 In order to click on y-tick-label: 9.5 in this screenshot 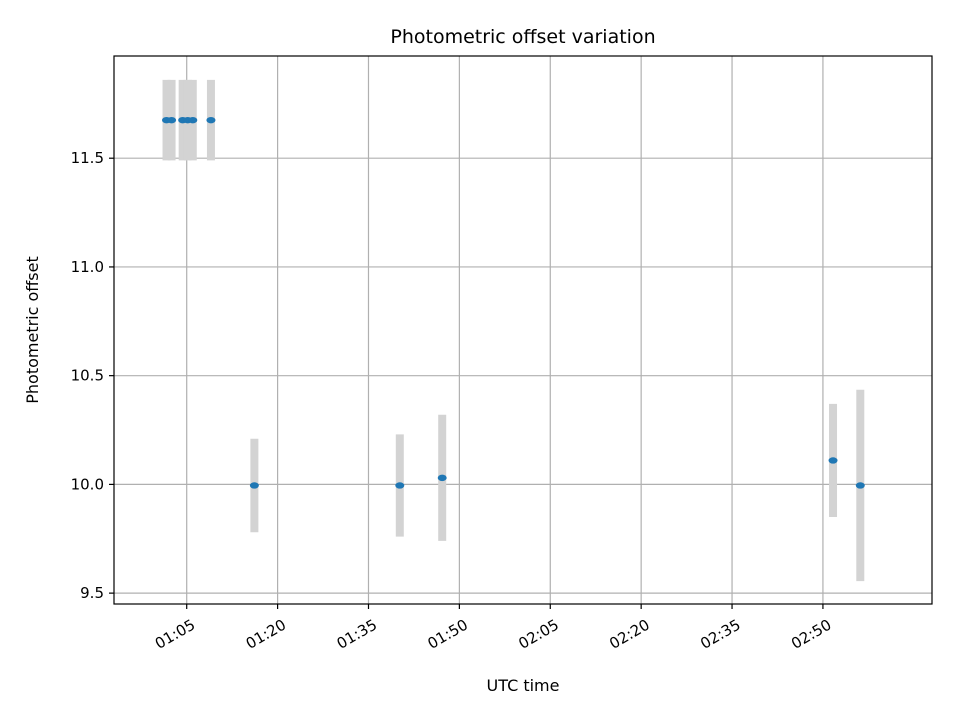, I will do `click(92, 593)`.